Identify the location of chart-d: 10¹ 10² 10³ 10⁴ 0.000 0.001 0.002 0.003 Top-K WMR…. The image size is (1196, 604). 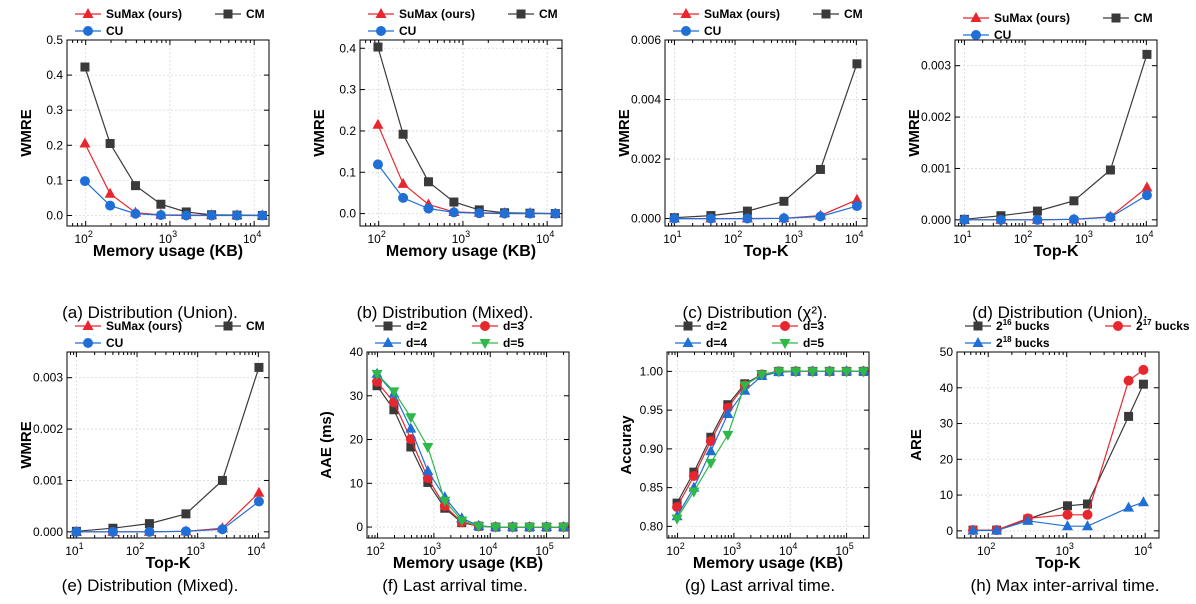
(1032, 166).